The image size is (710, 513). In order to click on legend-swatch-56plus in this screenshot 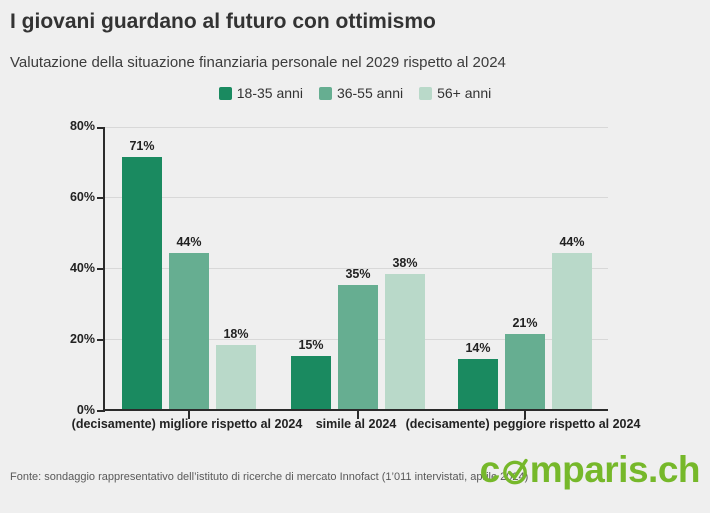, I will do `click(426, 93)`.